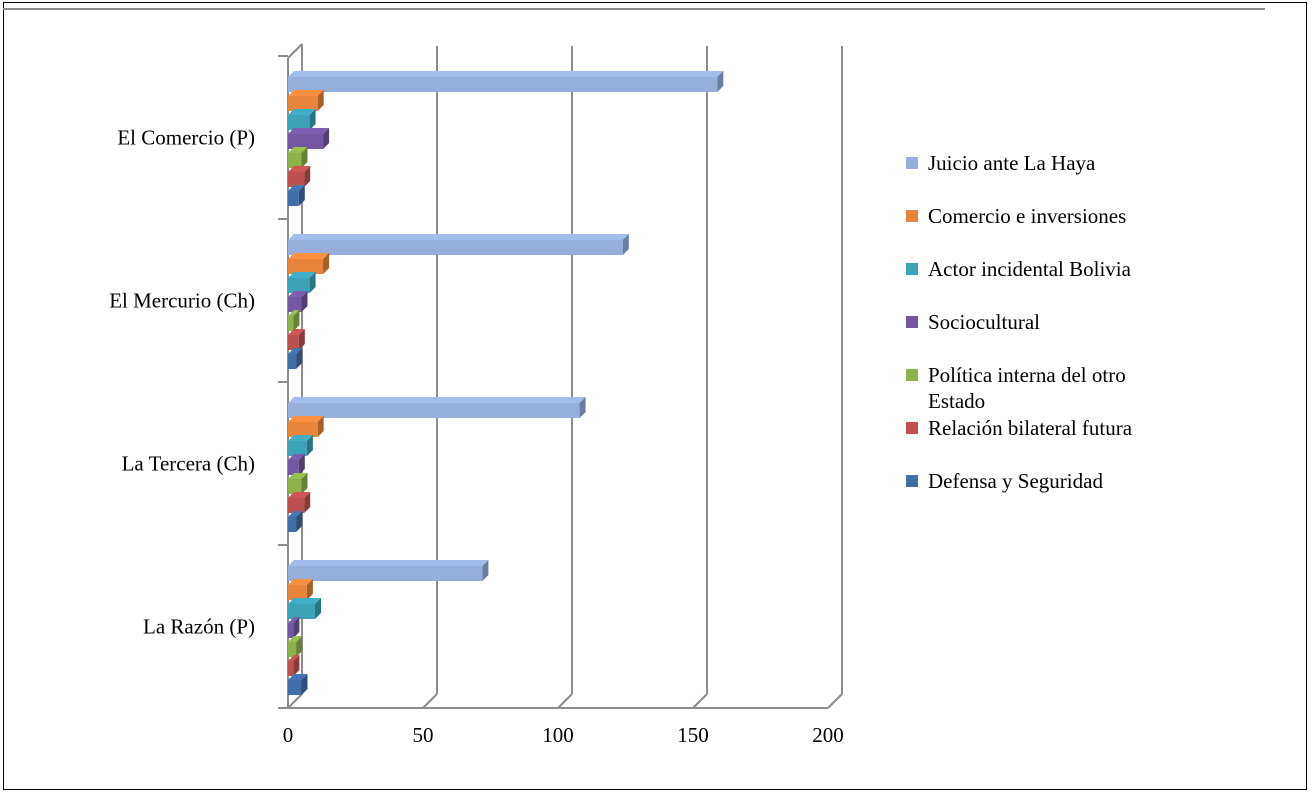 Image resolution: width=1312 pixels, height=792 pixels. I want to click on category-label: La Tercera (Ch), so click(188, 464).